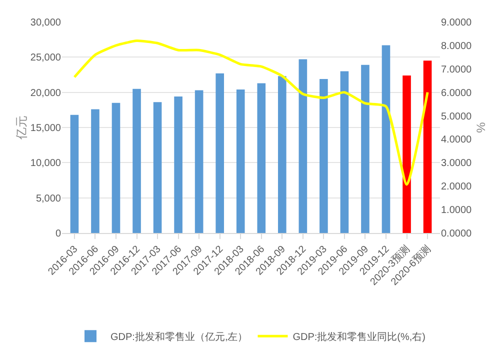 The height and width of the screenshot is (362, 500). I want to click on y2-tick-label: 8.0000, so click(456, 46).